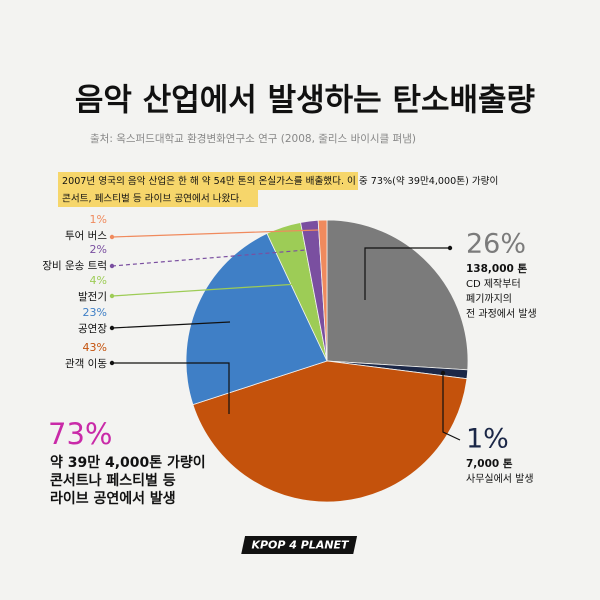 The height and width of the screenshot is (600, 600). What do you see at coordinates (501, 314) in the screenshot?
I see `detail-label: 전 과정에서 발생` at bounding box center [501, 314].